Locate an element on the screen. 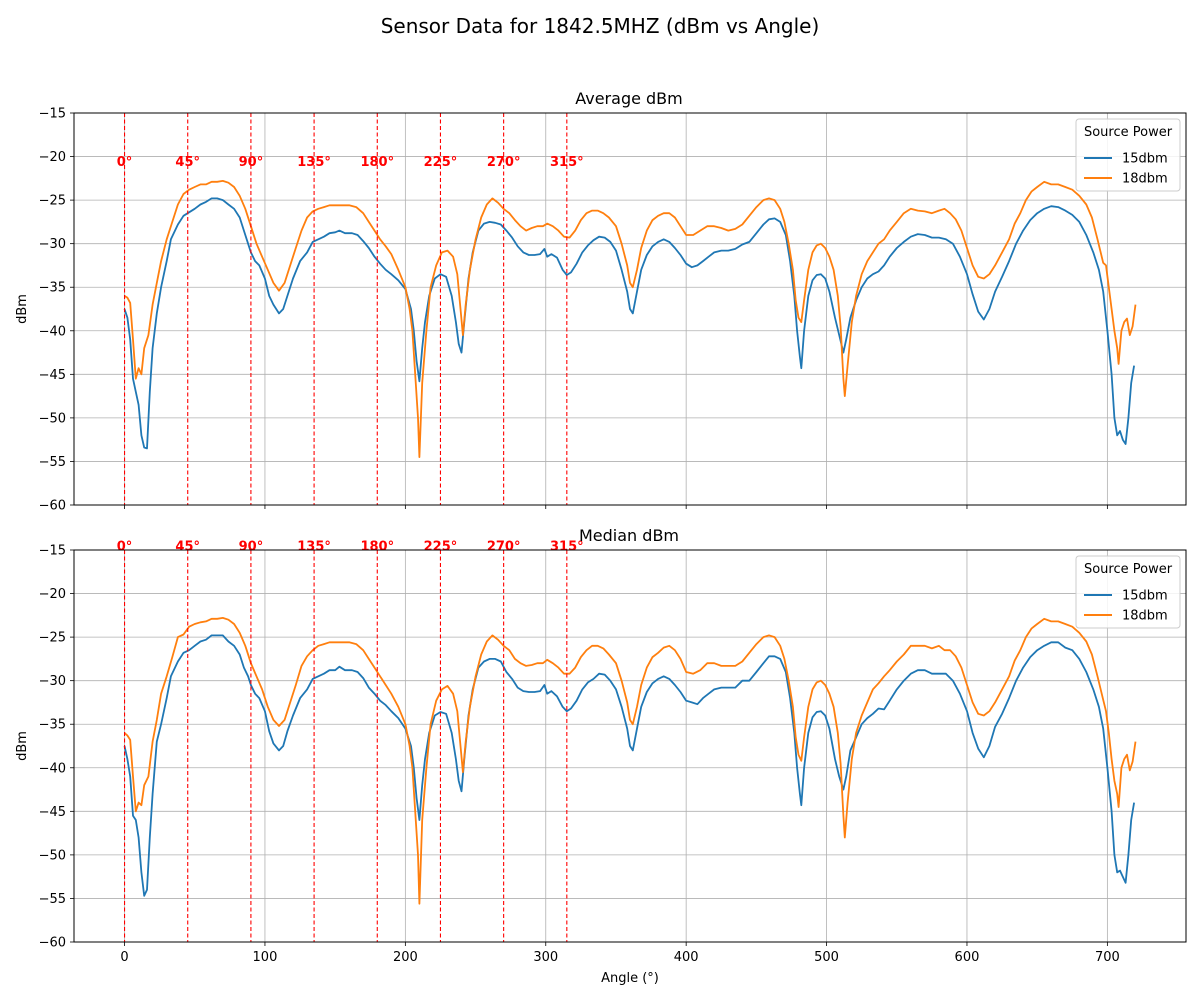 This screenshot has width=1200, height=1000. x-tick-label: 200 is located at coordinates (405, 957).